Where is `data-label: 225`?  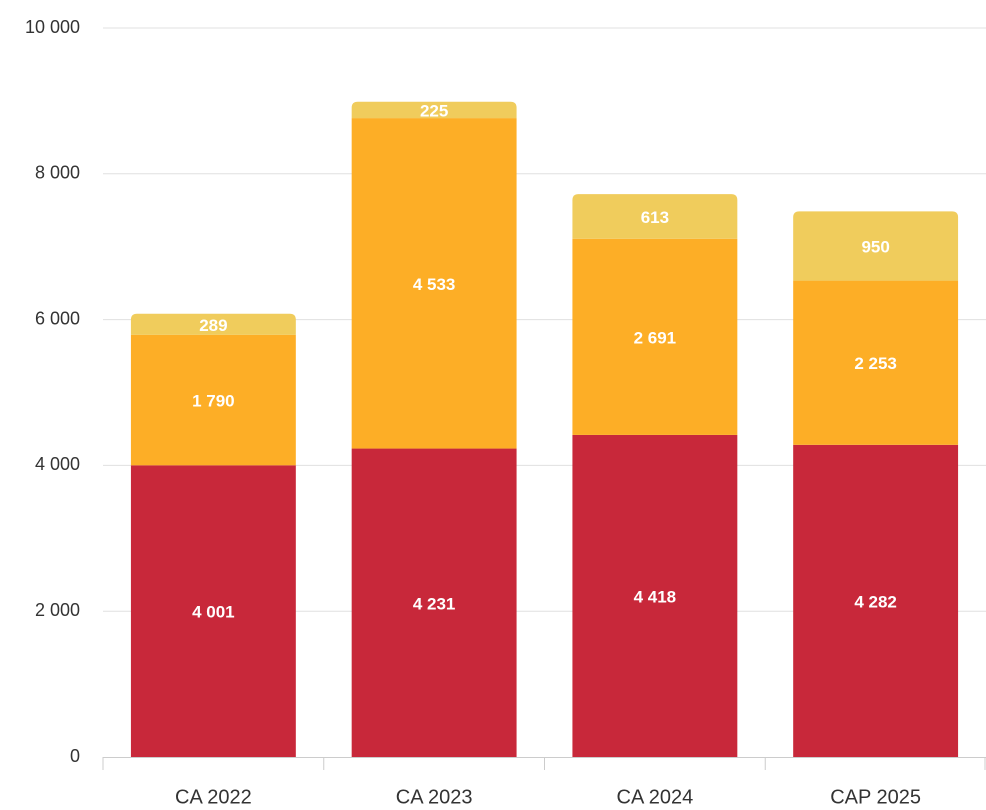
data-label: 225 is located at coordinates (434, 110).